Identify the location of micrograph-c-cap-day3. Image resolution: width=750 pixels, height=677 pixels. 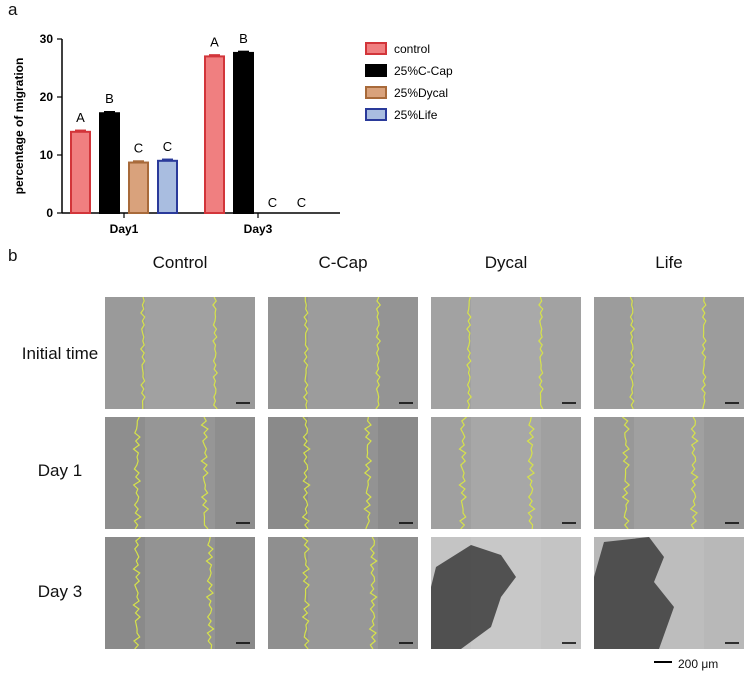
(343, 593).